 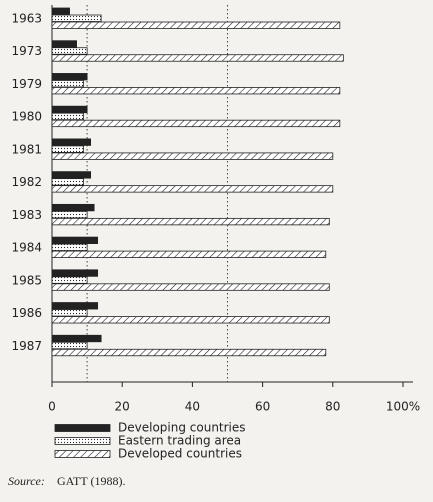 I want to click on x-tick-label: 80, so click(x=332, y=407).